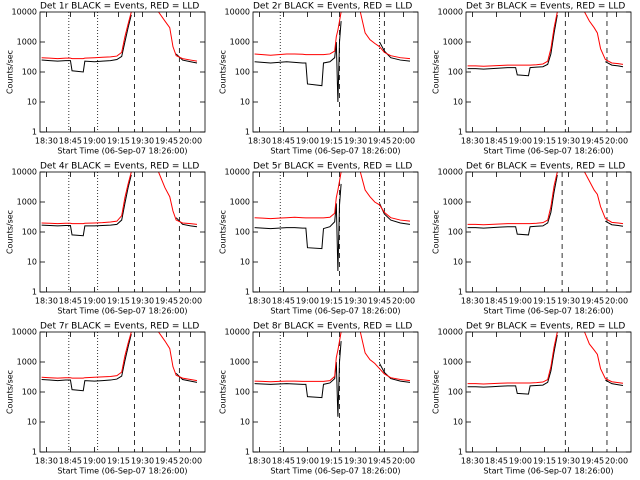 Image resolution: width=640 pixels, height=480 pixels. I want to click on chart-title: Det 9r BLACK = Events, RED = LLD, so click(545, 327).